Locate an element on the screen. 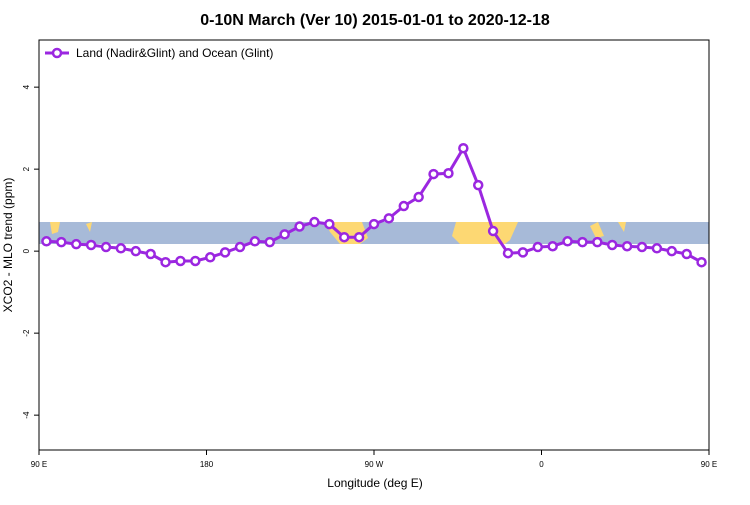 This screenshot has width=750, height=505. y-tick-label: 0 is located at coordinates (26, 250).